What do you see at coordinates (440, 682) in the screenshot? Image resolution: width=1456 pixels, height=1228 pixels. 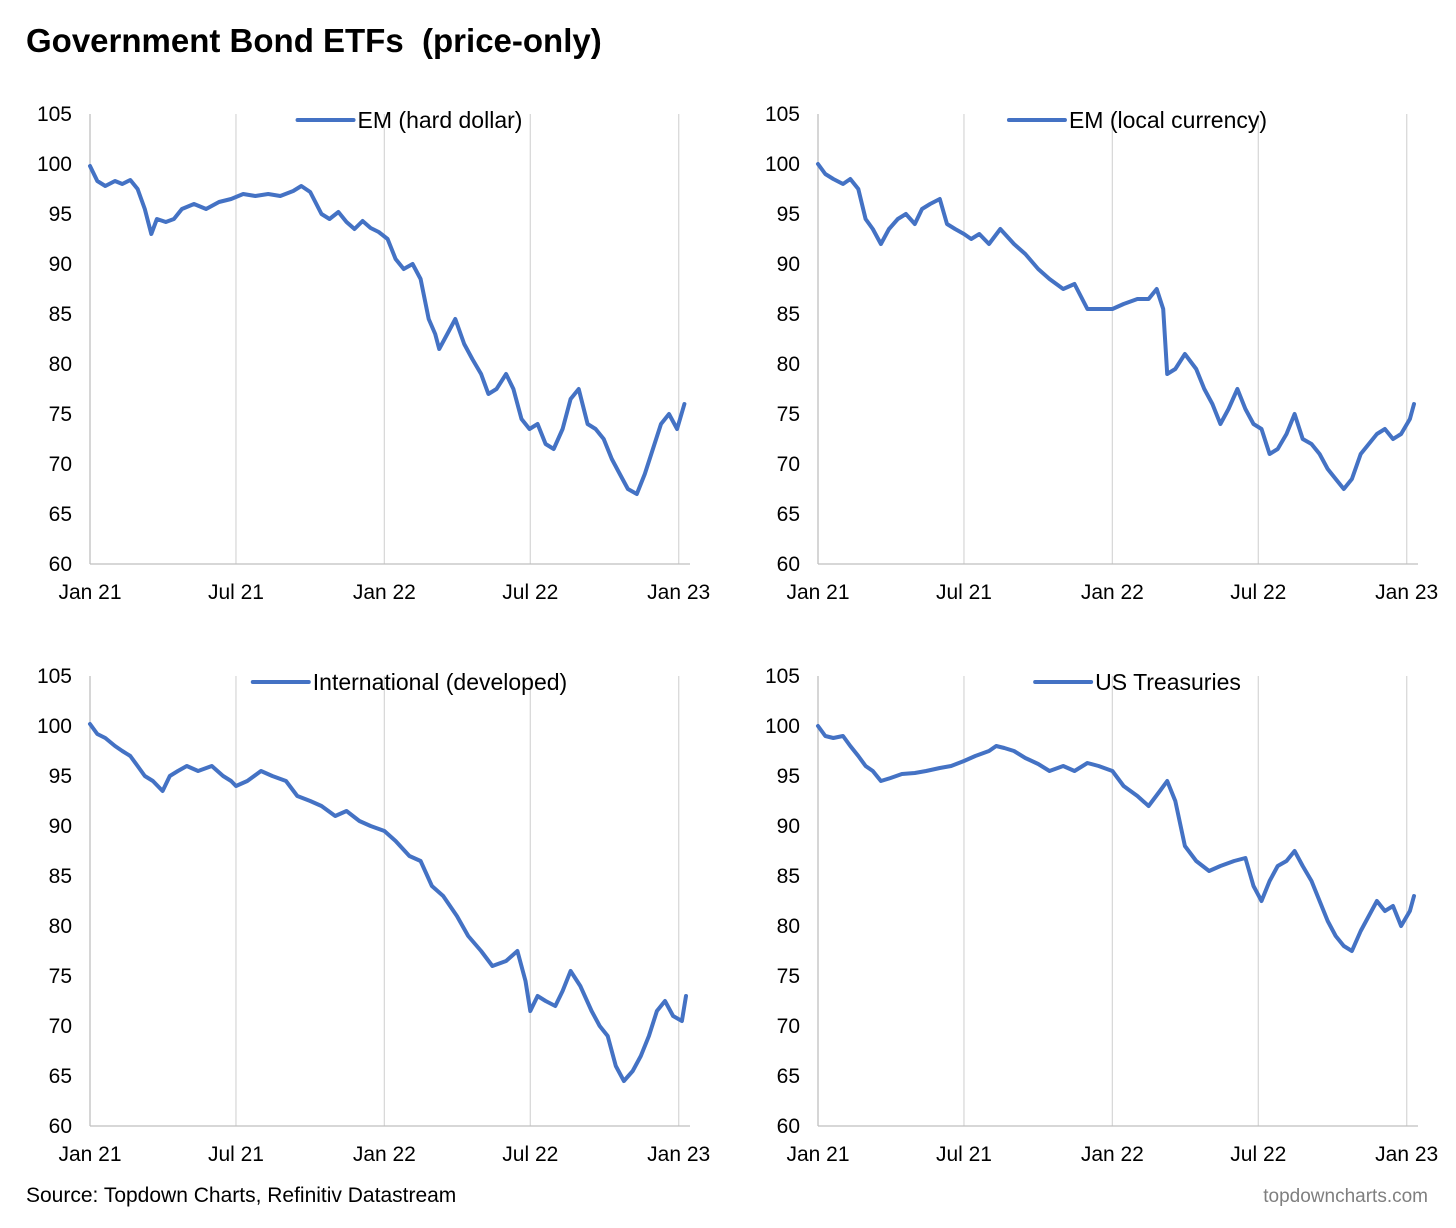 I see `legend-label: International (developed)` at bounding box center [440, 682].